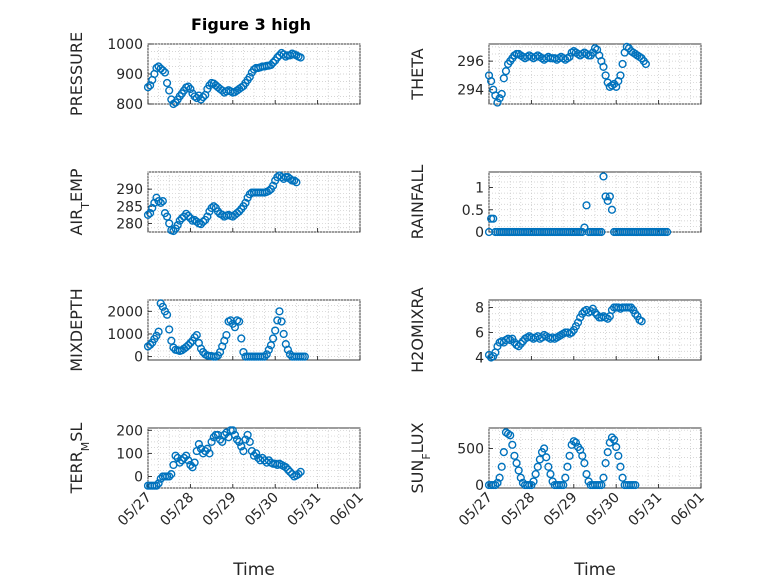 This screenshot has height=583, width=778. Describe the element at coordinates (76, 74) in the screenshot. I see `y-axis-label: PRESSURE` at that location.